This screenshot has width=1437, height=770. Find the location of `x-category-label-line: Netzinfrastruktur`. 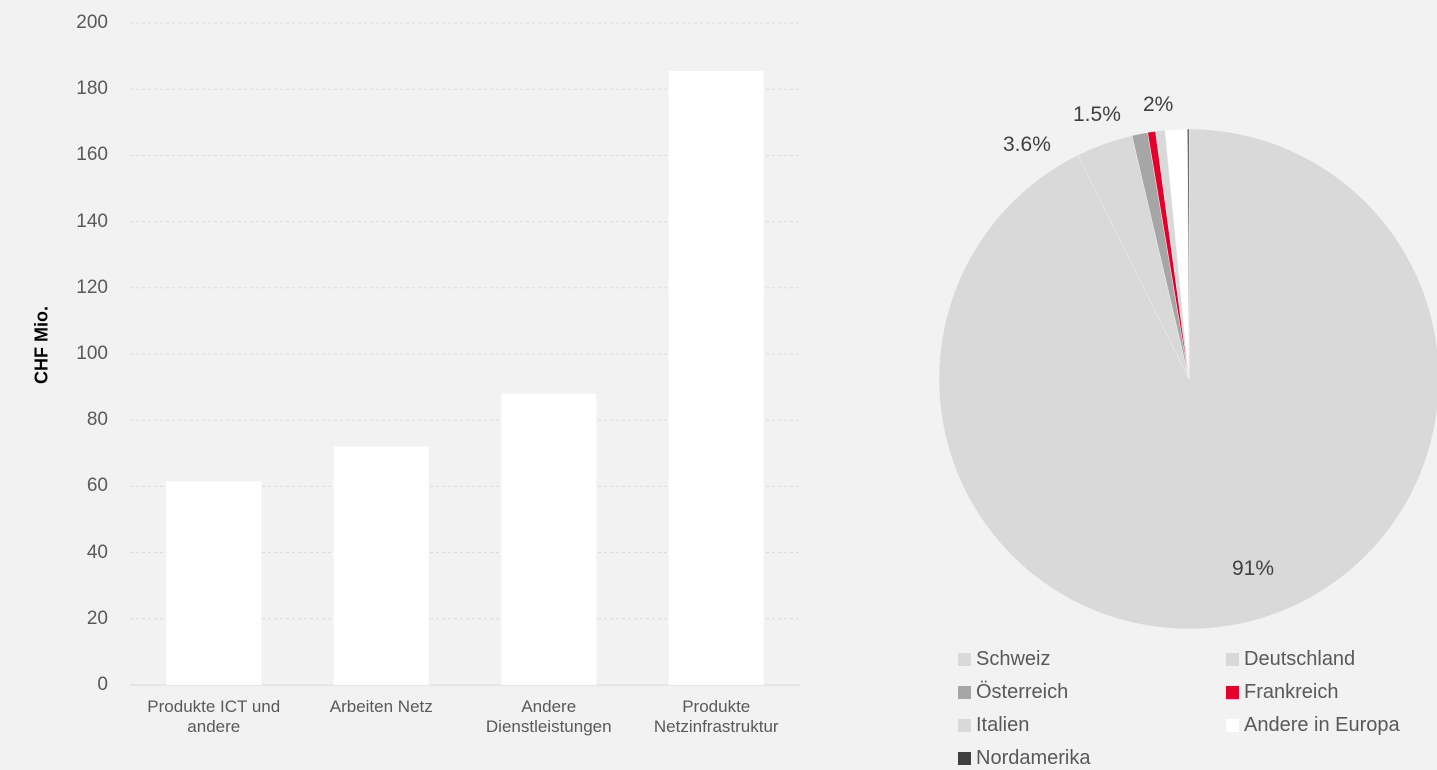

x-category-label-line: Netzinfrastruktur is located at coordinates (716, 726).